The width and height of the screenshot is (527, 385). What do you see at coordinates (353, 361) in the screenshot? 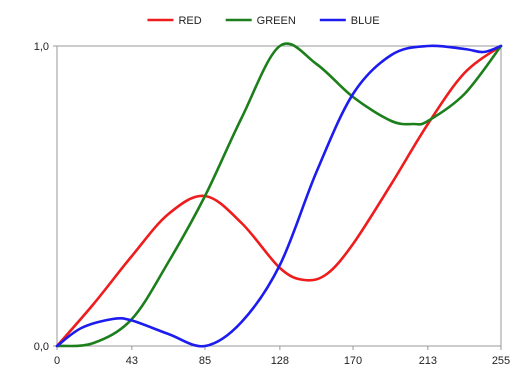
I see `x-tick-label: 170` at bounding box center [353, 361].